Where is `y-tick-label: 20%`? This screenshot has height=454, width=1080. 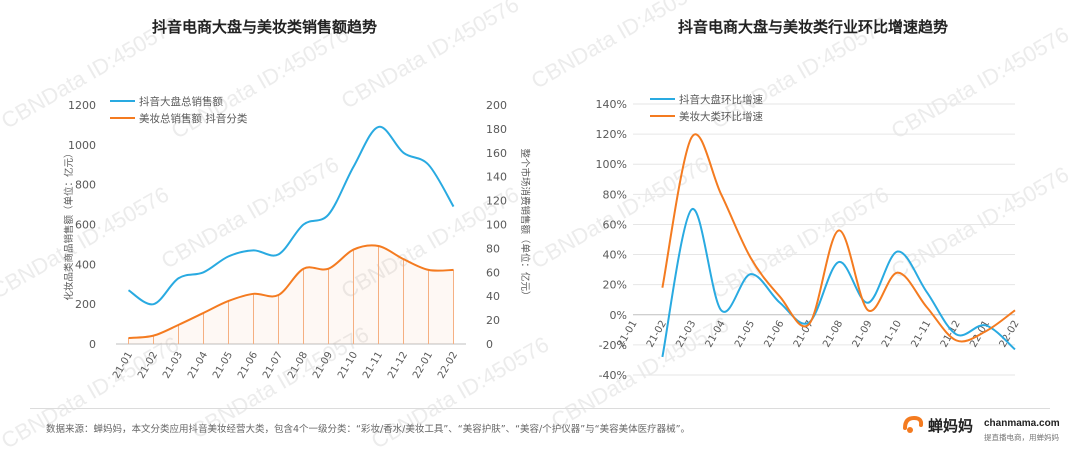 y-tick-label: 20% is located at coordinates (615, 285).